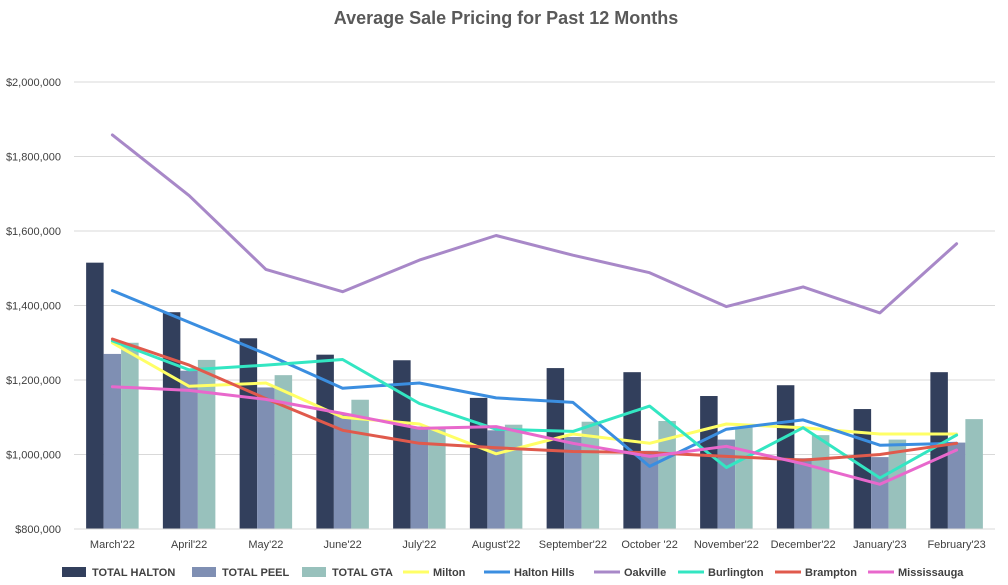  Describe the element at coordinates (343, 545) in the screenshot. I see `x-tick-label: June'22` at that location.